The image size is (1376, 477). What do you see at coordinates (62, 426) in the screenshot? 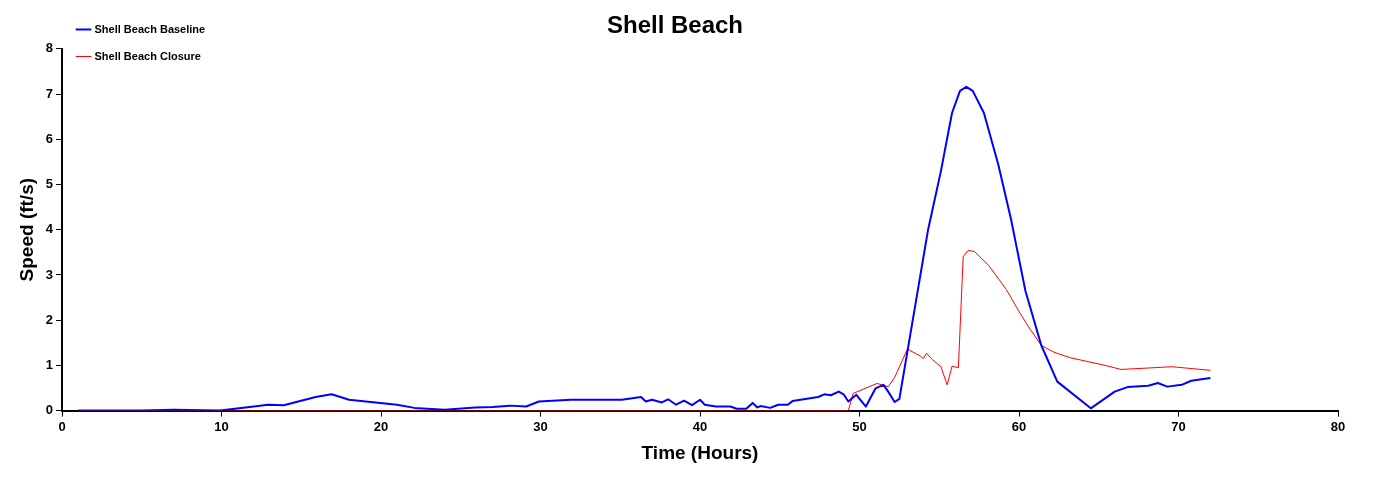
I see `x-tick-label: 0` at bounding box center [62, 426].